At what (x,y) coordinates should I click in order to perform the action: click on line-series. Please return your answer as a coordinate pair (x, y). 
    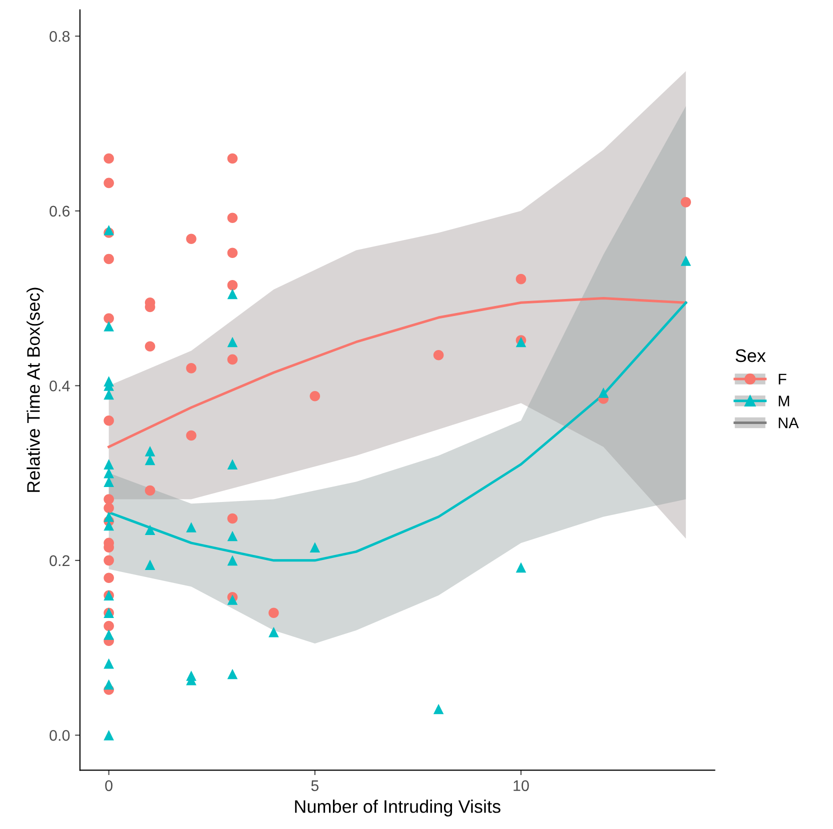
    Looking at the image, I should click on (398, 372).